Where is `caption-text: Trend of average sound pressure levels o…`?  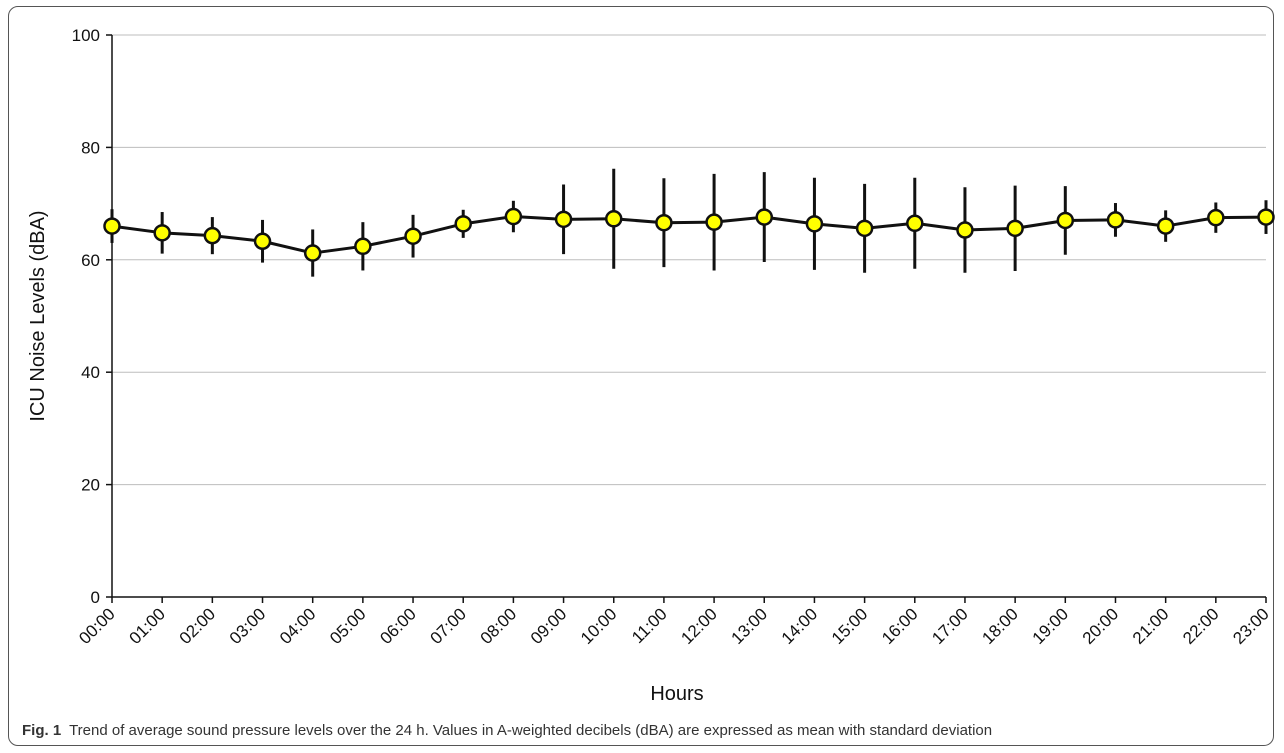
caption-text: Trend of average sound pressure levels o… is located at coordinates (531, 730).